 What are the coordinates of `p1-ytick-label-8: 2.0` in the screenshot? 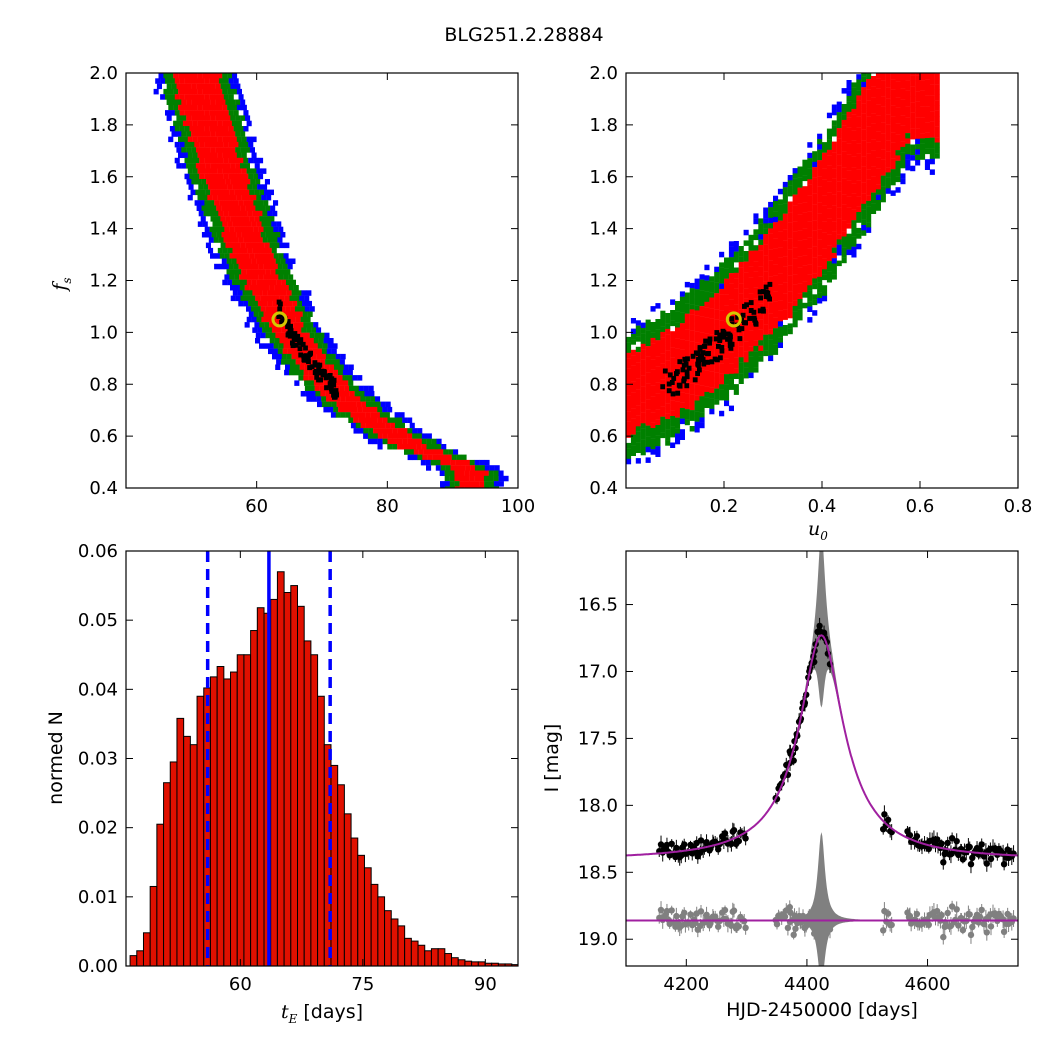 It's located at (103, 73).